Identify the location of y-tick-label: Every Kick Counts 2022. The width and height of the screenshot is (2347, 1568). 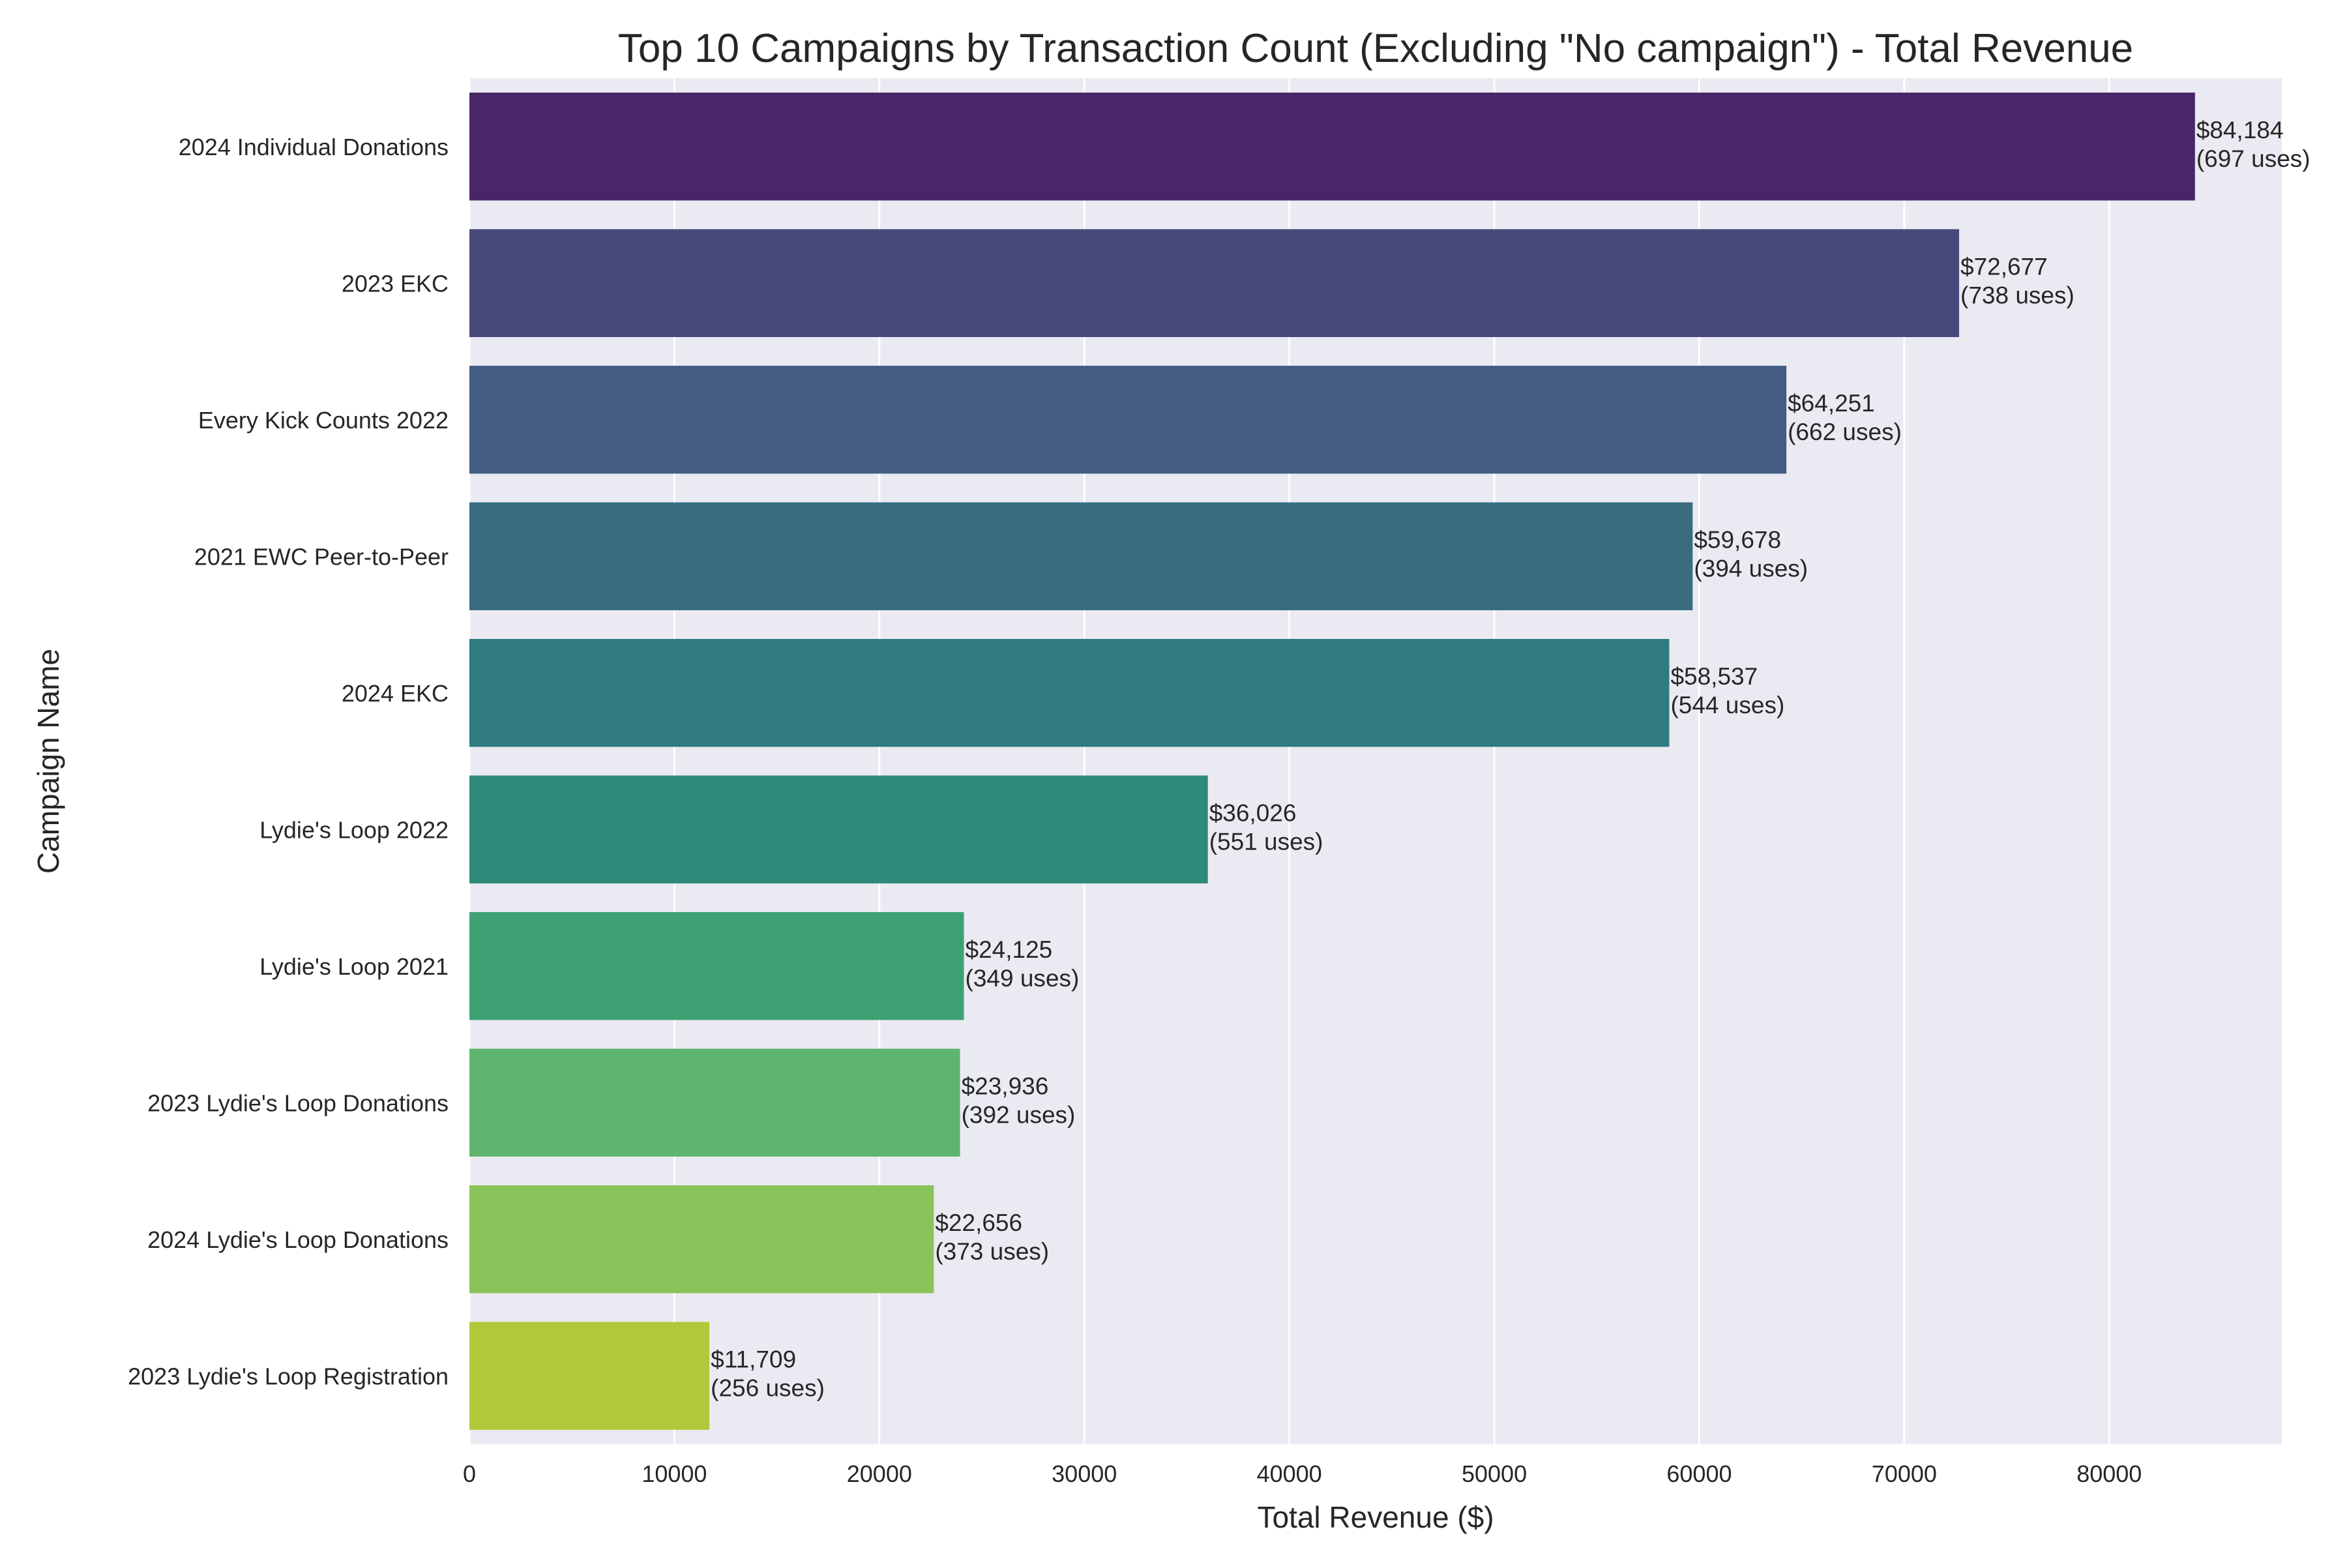
(323, 420).